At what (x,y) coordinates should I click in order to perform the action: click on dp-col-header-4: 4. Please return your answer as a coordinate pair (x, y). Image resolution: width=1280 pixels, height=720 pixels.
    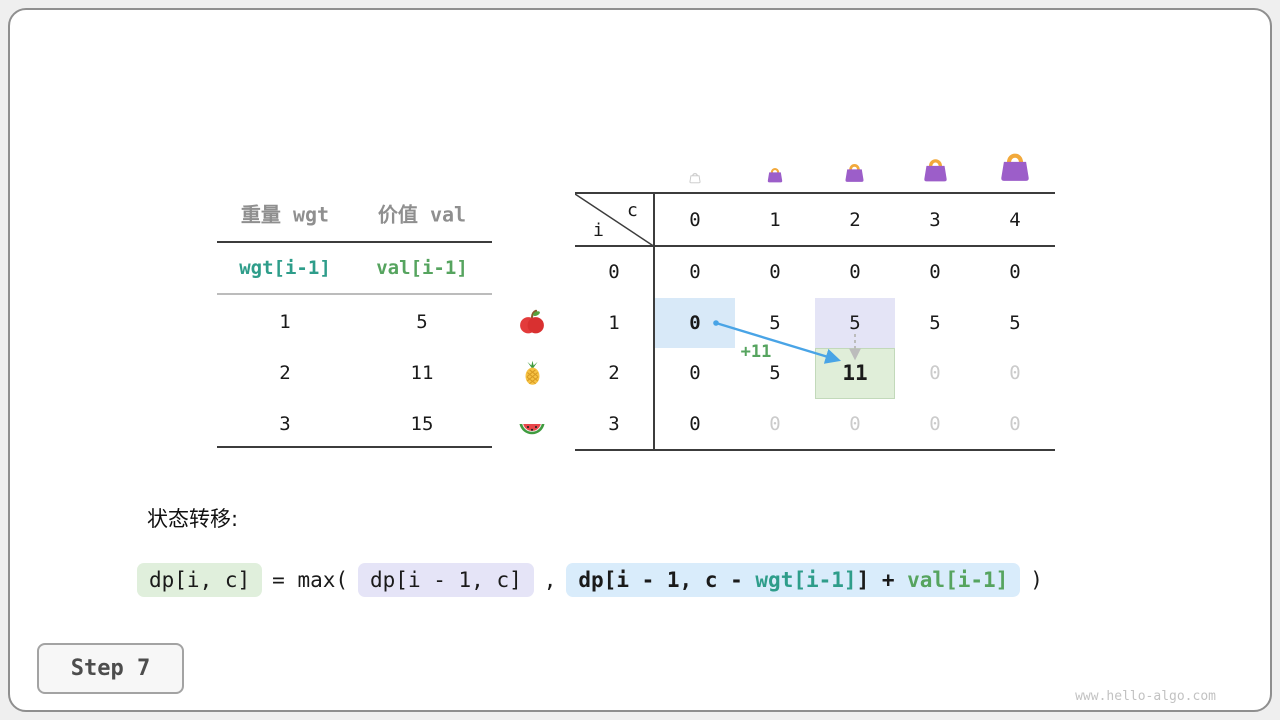
    Looking at the image, I should click on (1015, 220).